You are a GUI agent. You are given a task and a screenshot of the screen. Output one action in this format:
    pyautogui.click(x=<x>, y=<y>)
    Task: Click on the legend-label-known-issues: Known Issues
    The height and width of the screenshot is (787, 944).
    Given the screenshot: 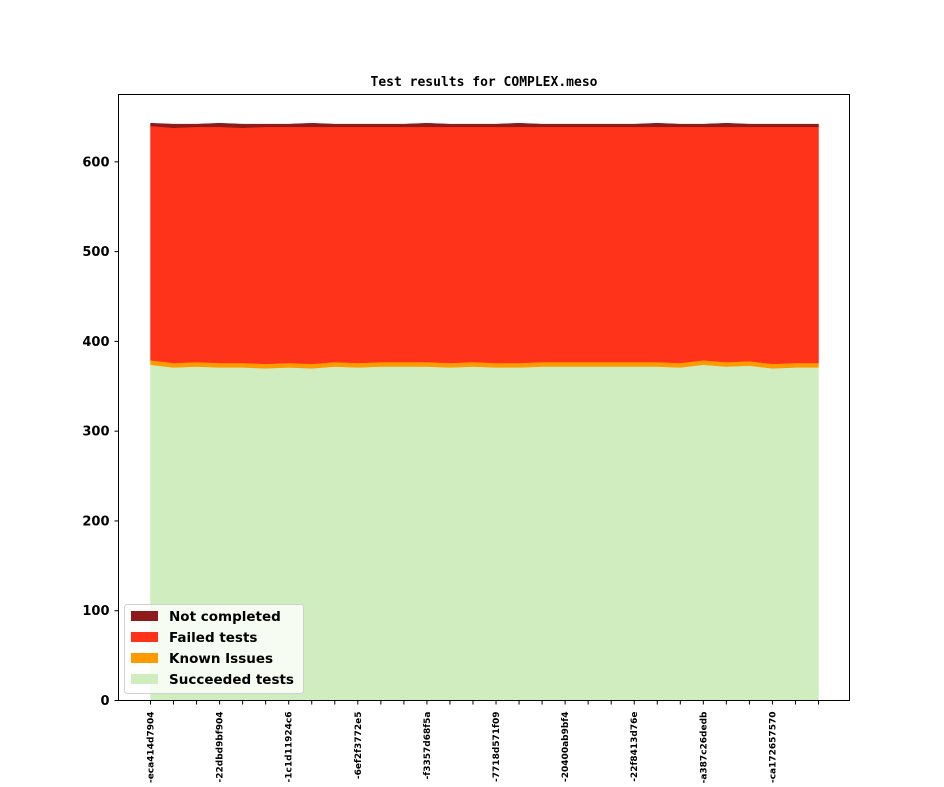 What is the action you would take?
    pyautogui.click(x=221, y=659)
    